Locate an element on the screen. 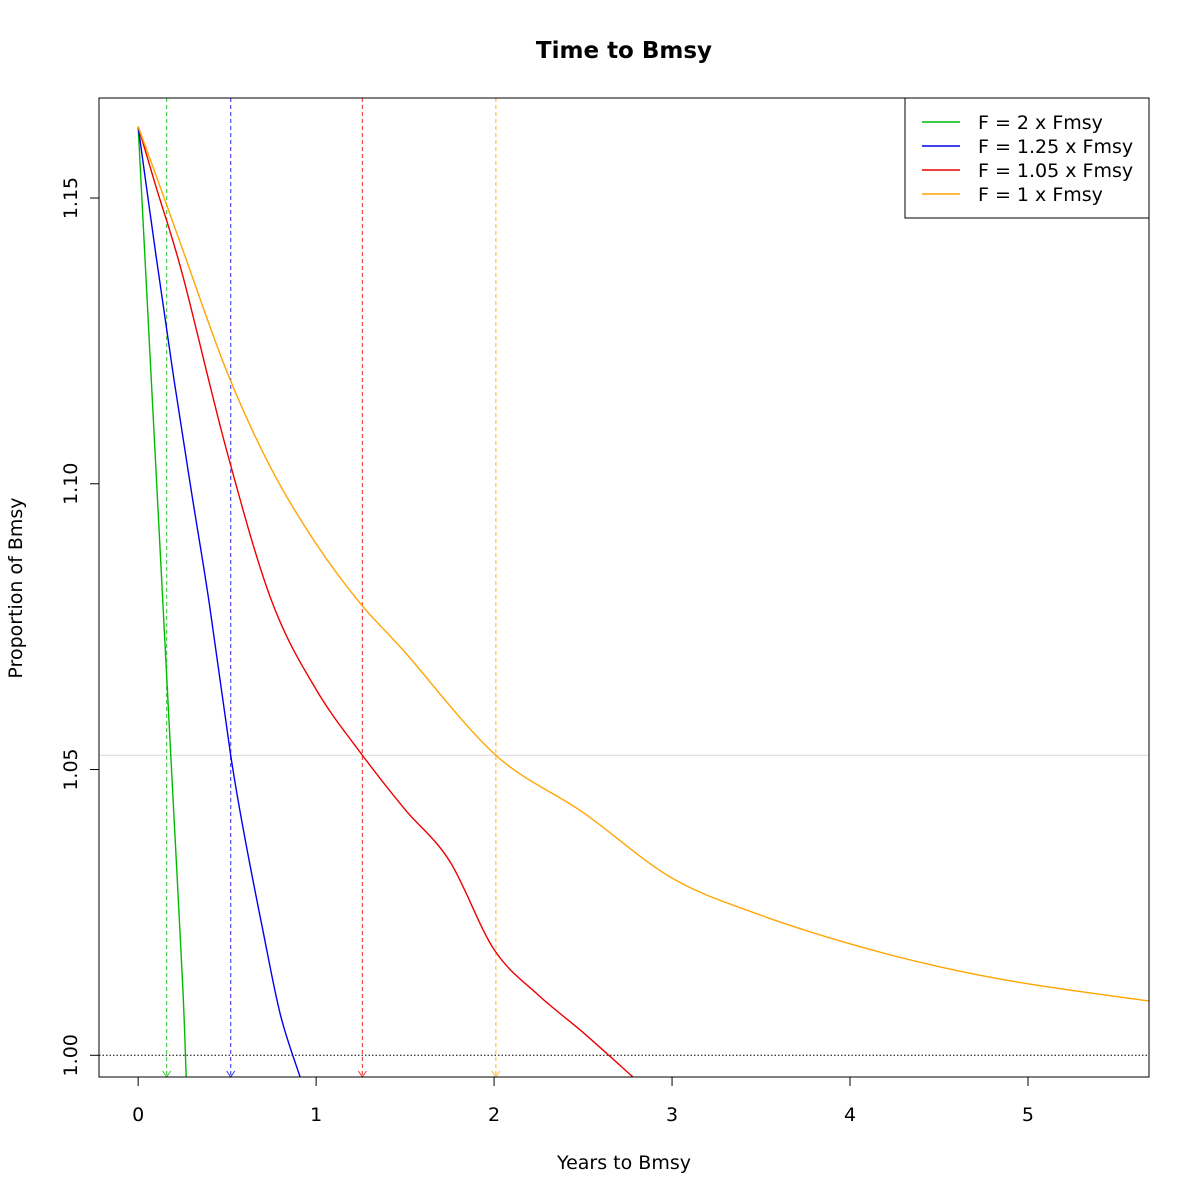  legend-box is located at coordinates (1027, 158).